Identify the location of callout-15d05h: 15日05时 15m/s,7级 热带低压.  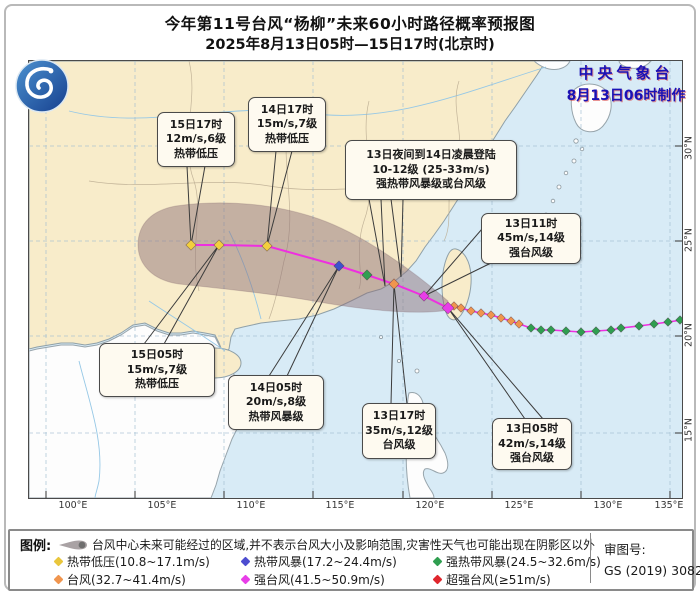
(157, 370).